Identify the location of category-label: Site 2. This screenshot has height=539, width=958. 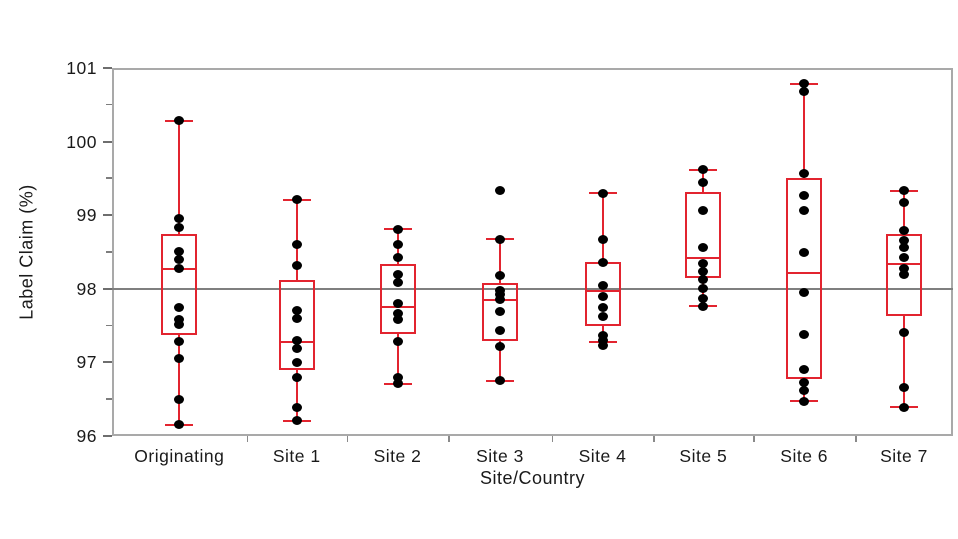
(397, 456).